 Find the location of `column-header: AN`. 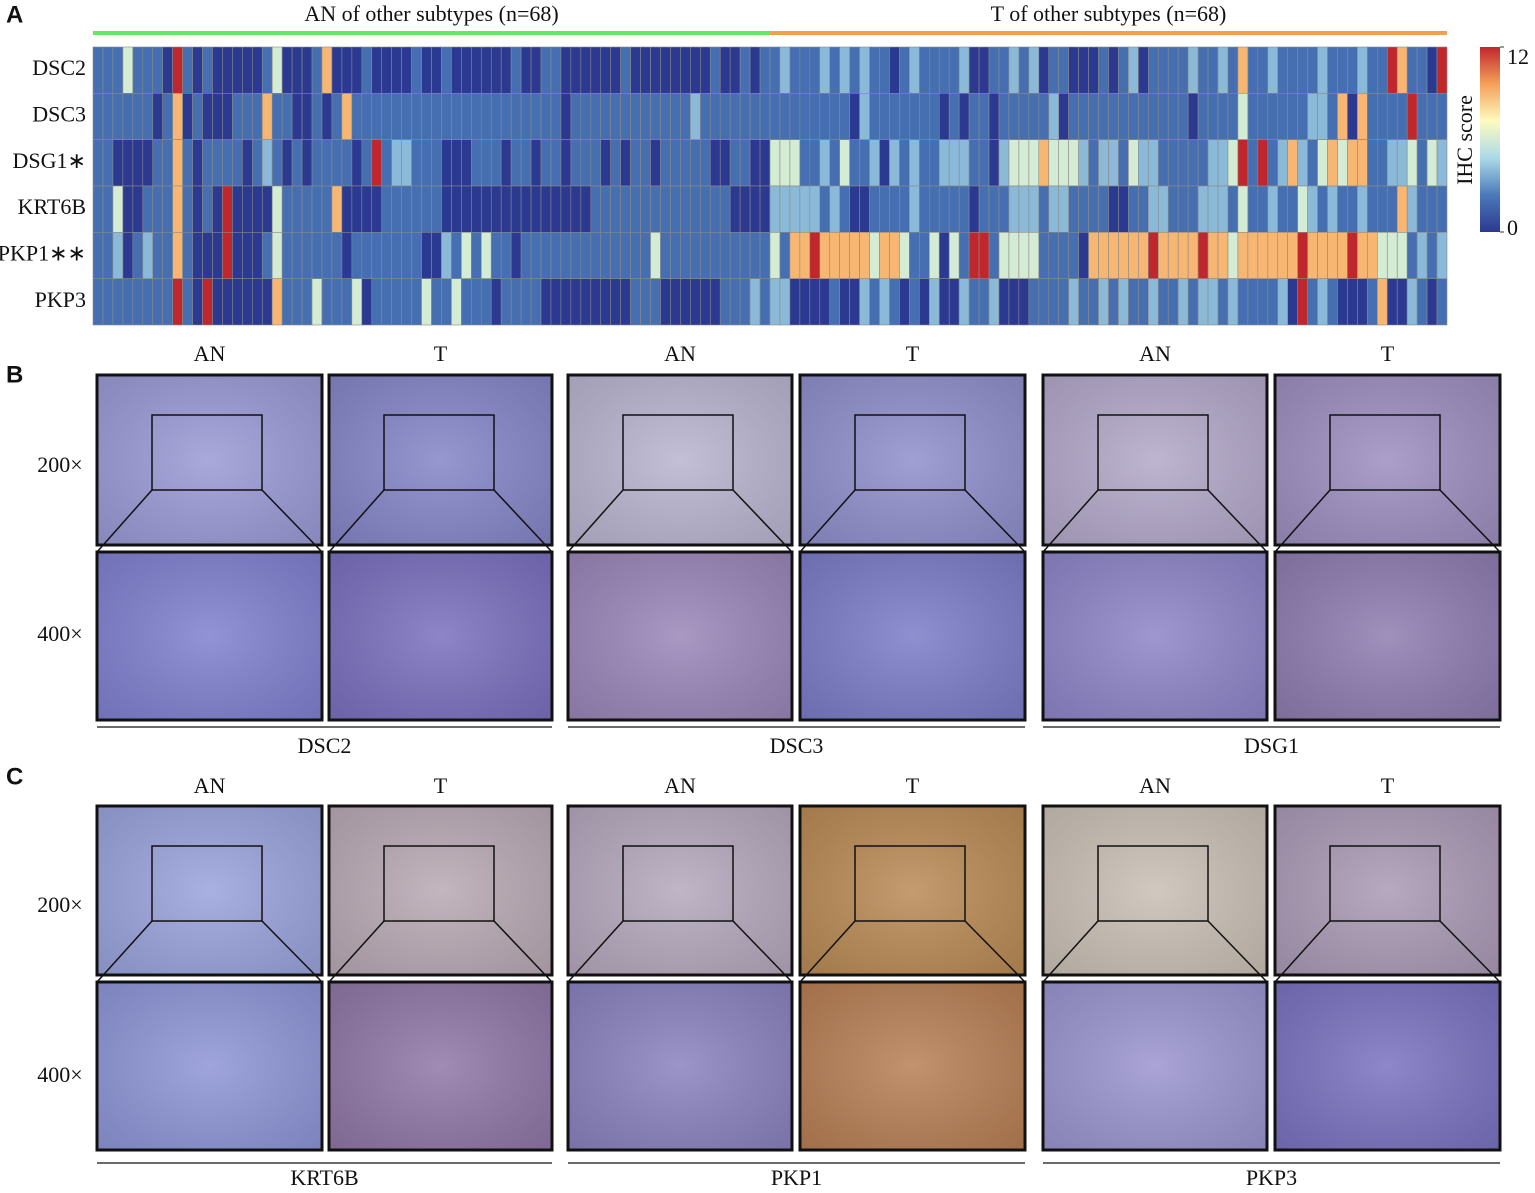

column-header: AN is located at coordinates (1155, 785).